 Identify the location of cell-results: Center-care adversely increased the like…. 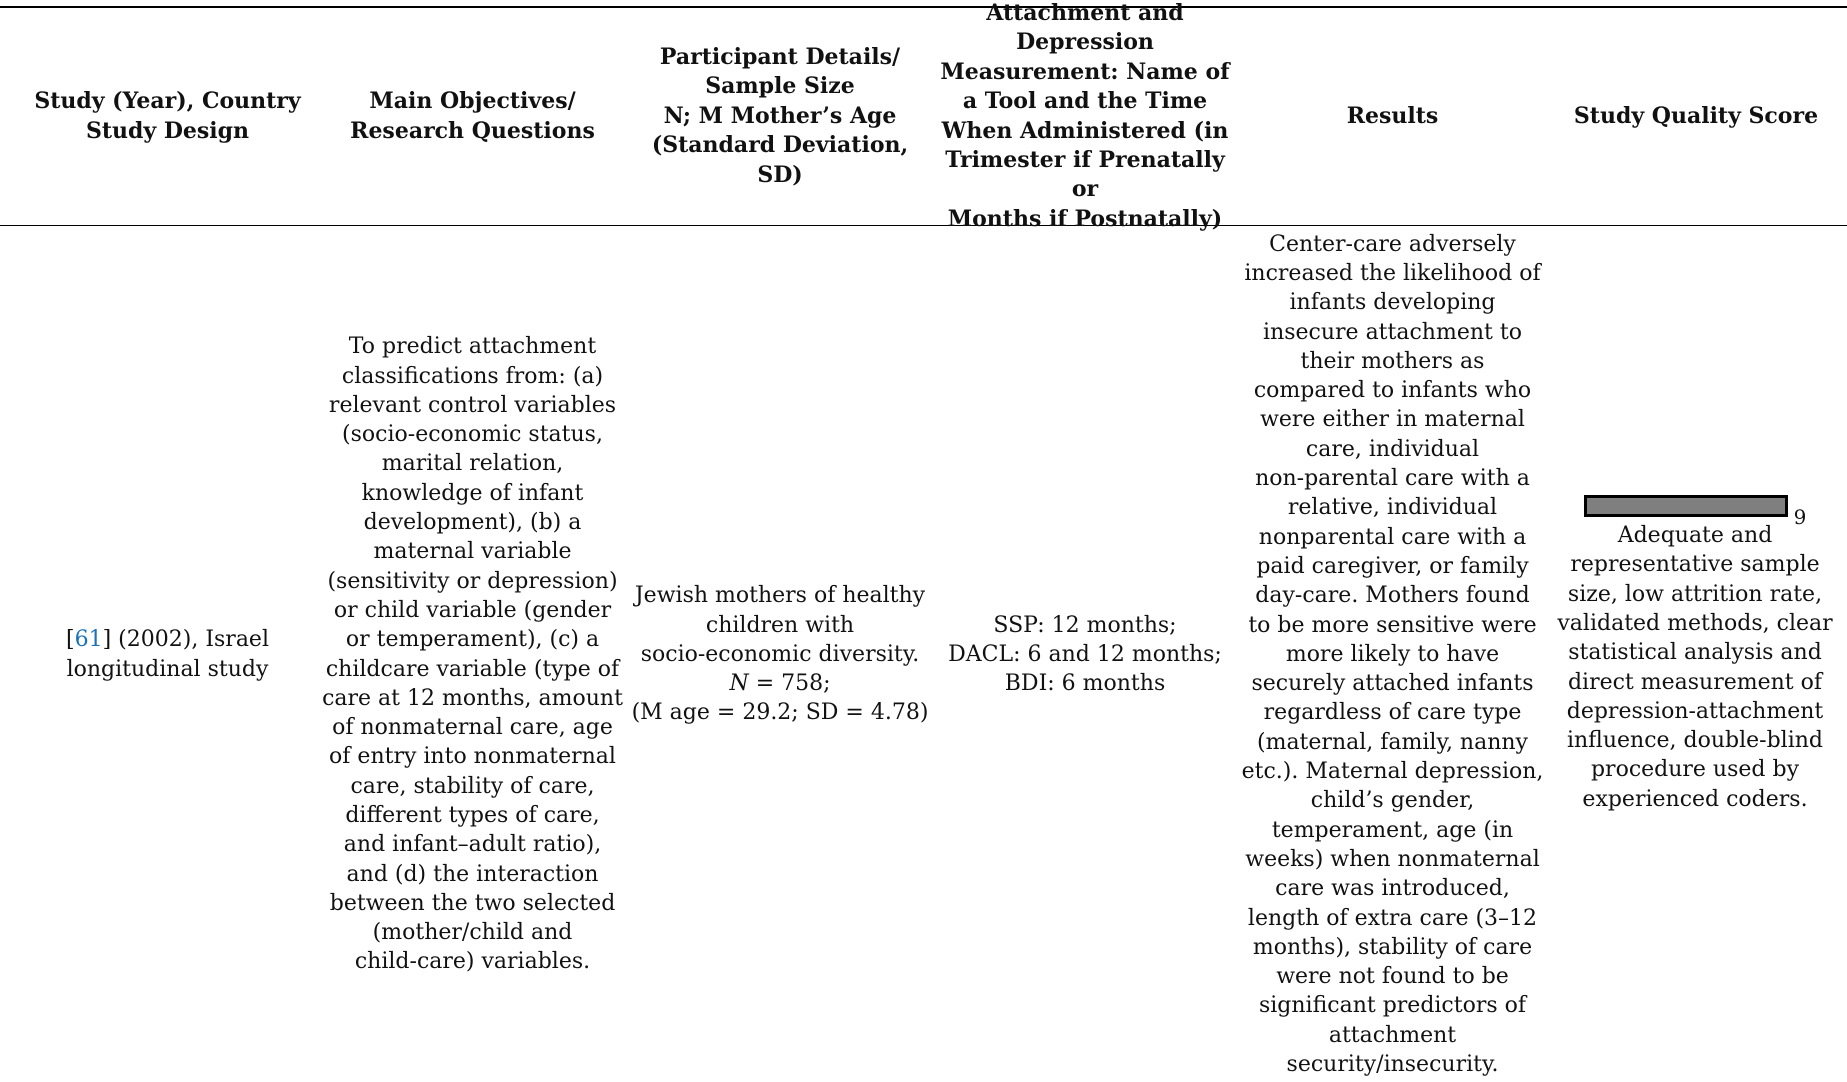
(1393, 654).